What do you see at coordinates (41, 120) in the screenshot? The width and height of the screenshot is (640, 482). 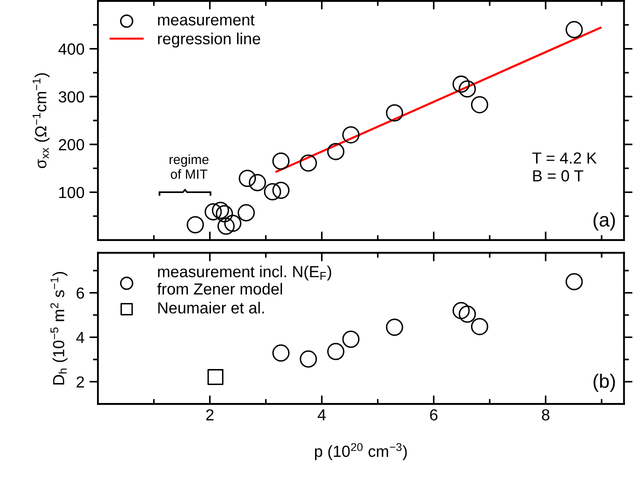 I see `y-axis-title: σ$_{xx}$ (Ω$^{−1}$cm$^{−1}$)` at bounding box center [41, 120].